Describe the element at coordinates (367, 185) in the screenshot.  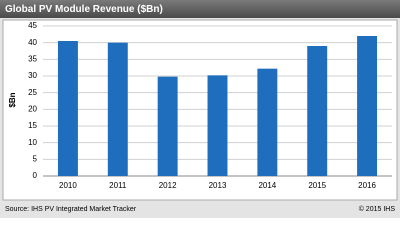
I see `x-tick-label: 2016` at that location.